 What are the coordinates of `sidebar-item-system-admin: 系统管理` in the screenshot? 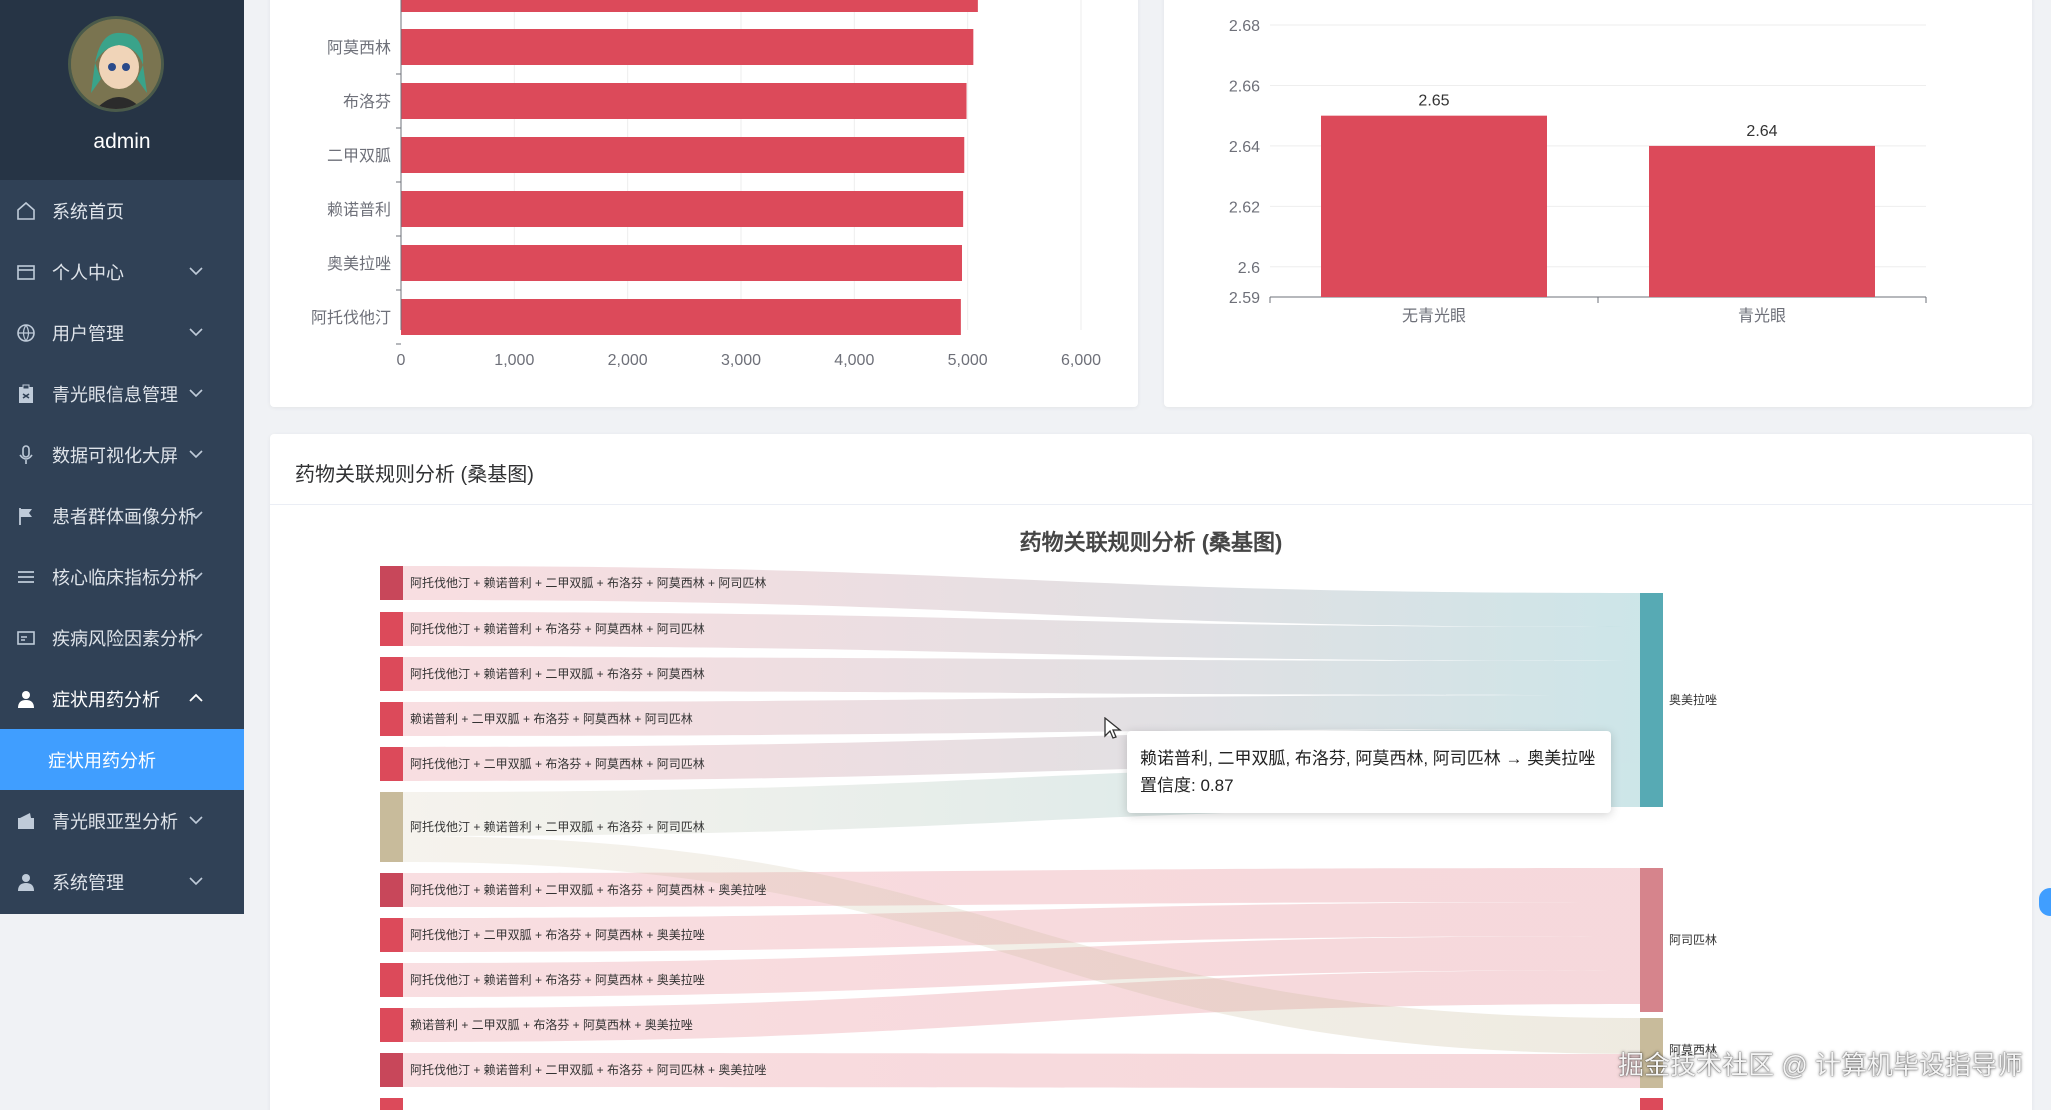 It's located at (122, 881).